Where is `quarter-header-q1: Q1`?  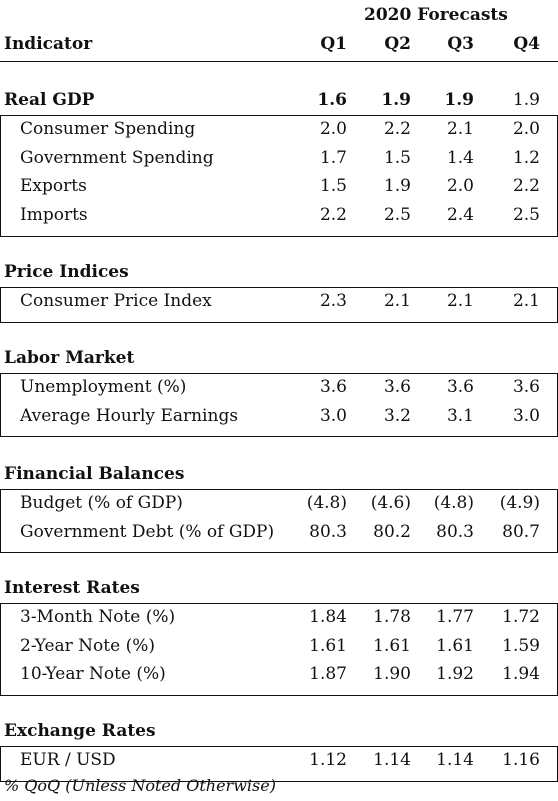
quarter-header-q1: Q1 is located at coordinates (333, 44).